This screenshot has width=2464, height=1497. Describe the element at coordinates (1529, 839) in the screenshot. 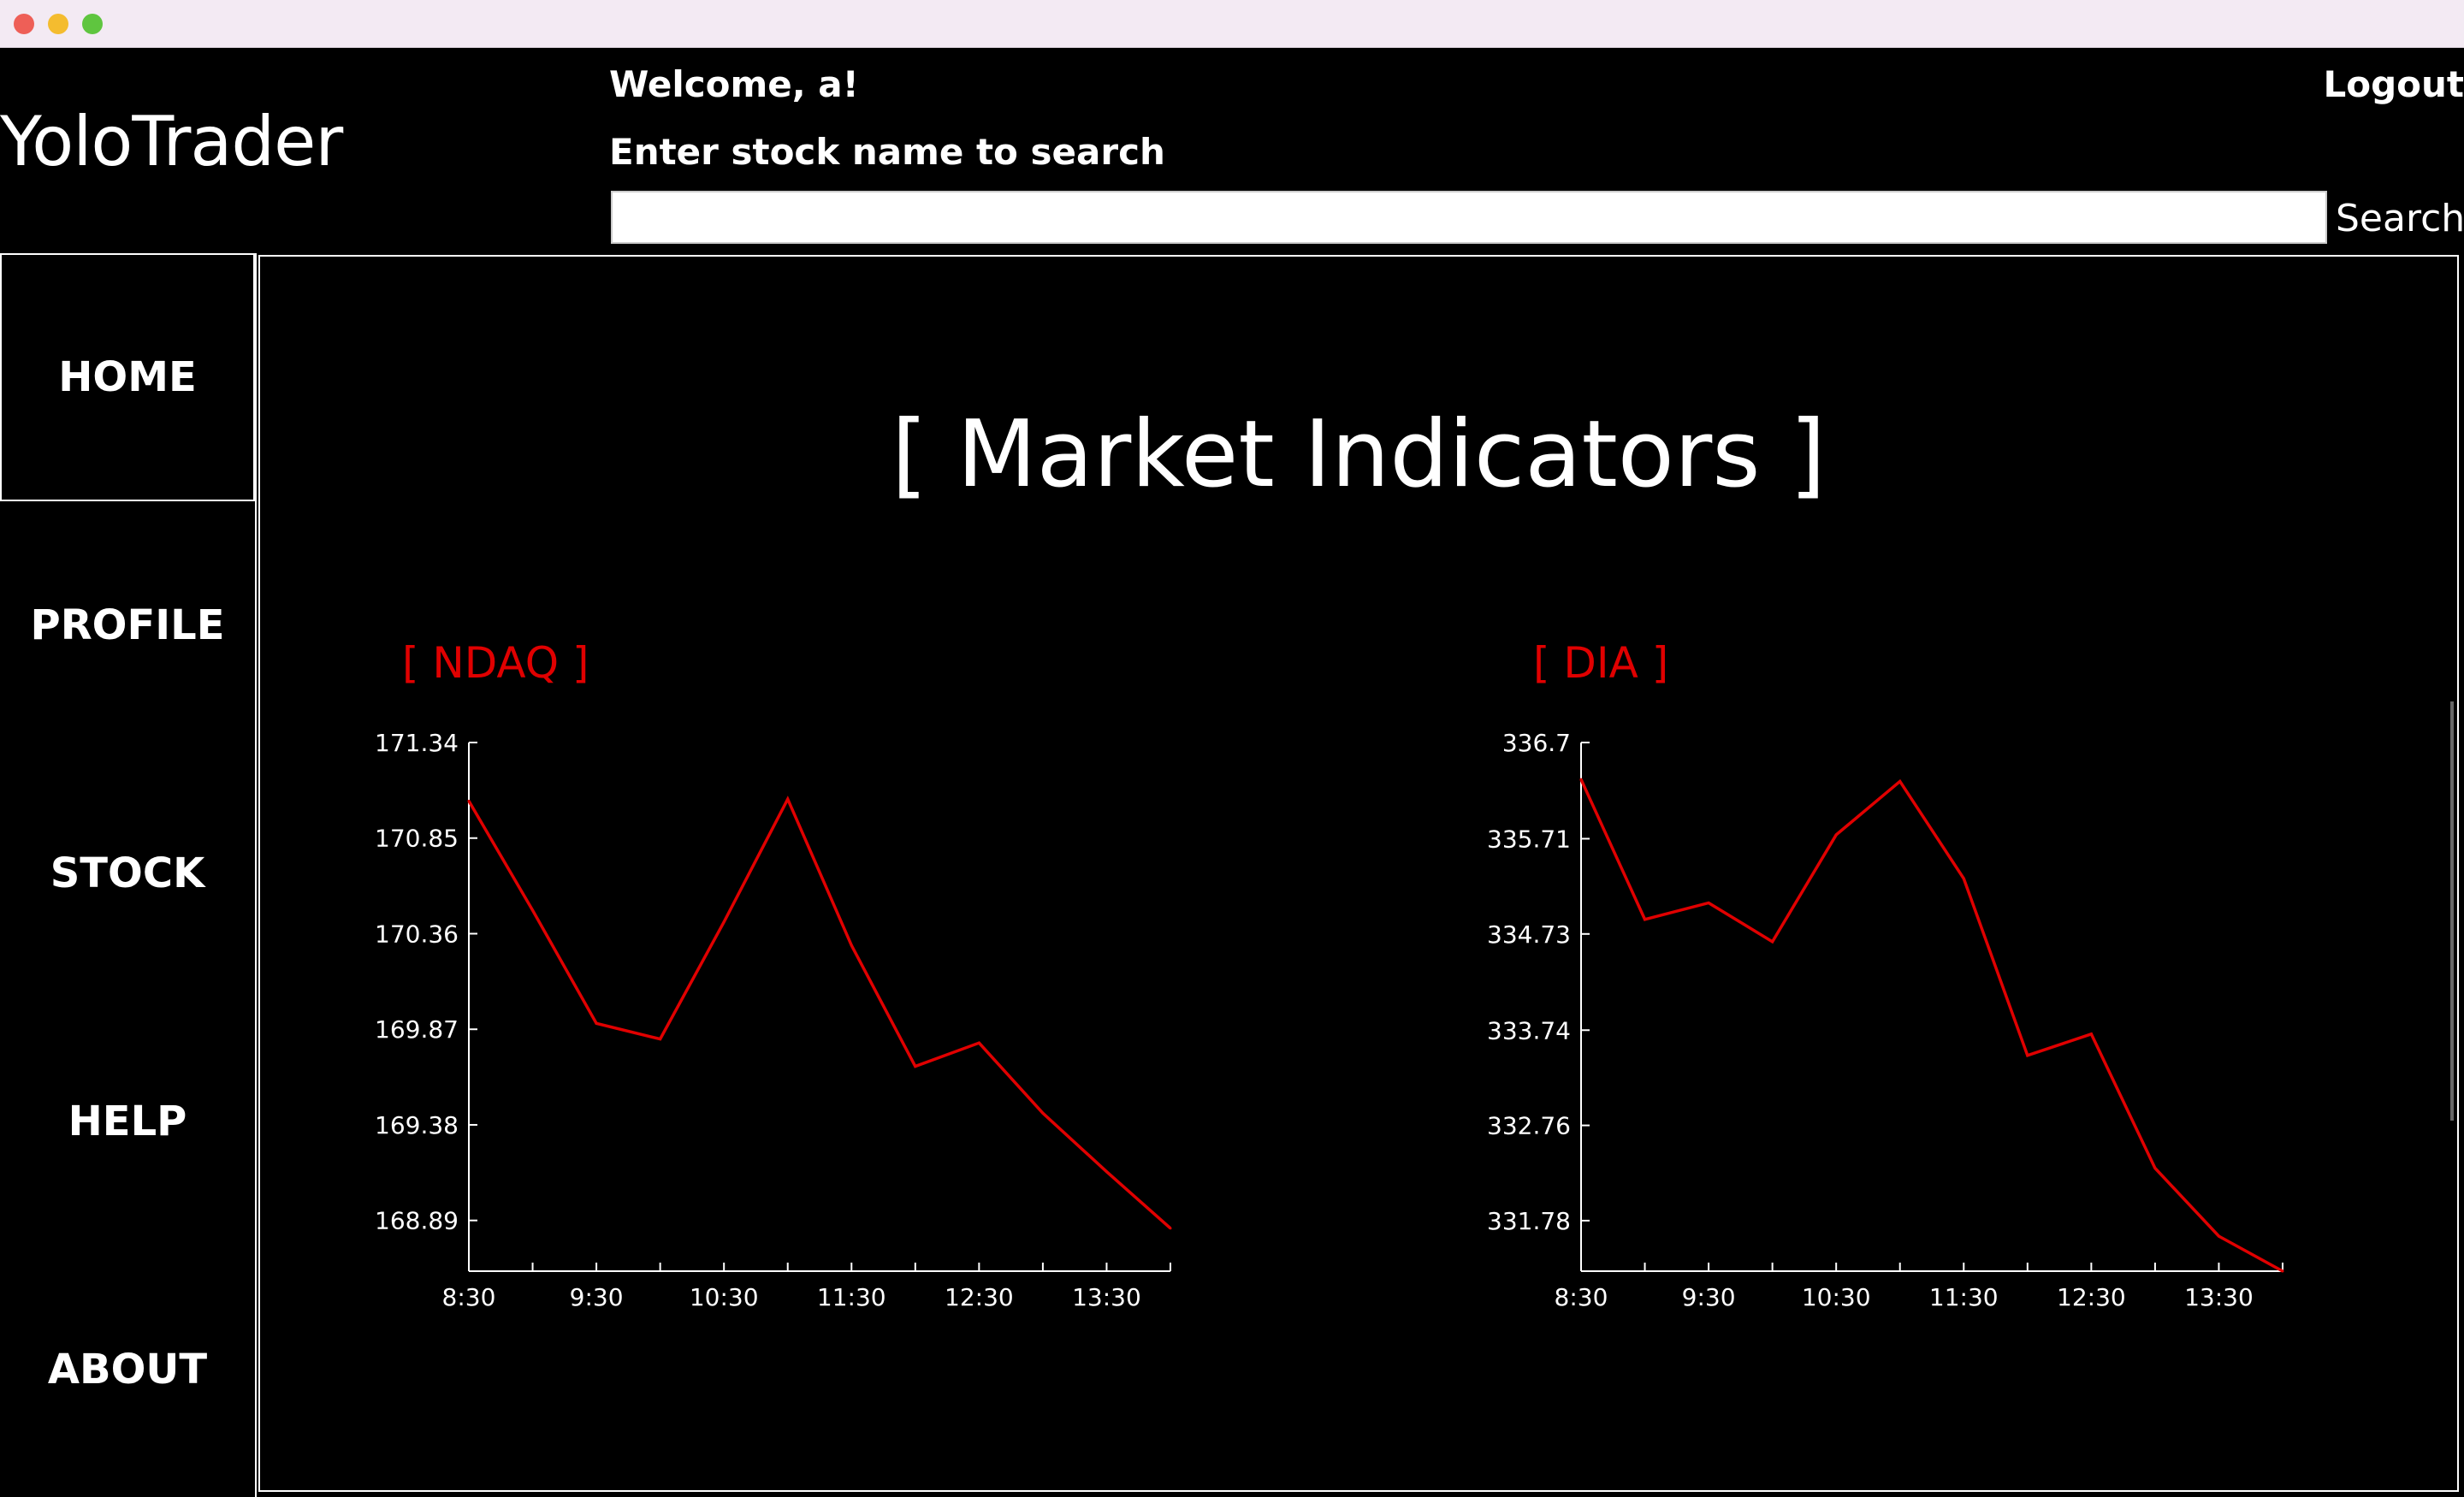

I see `y-tick-label: 335.71` at that location.